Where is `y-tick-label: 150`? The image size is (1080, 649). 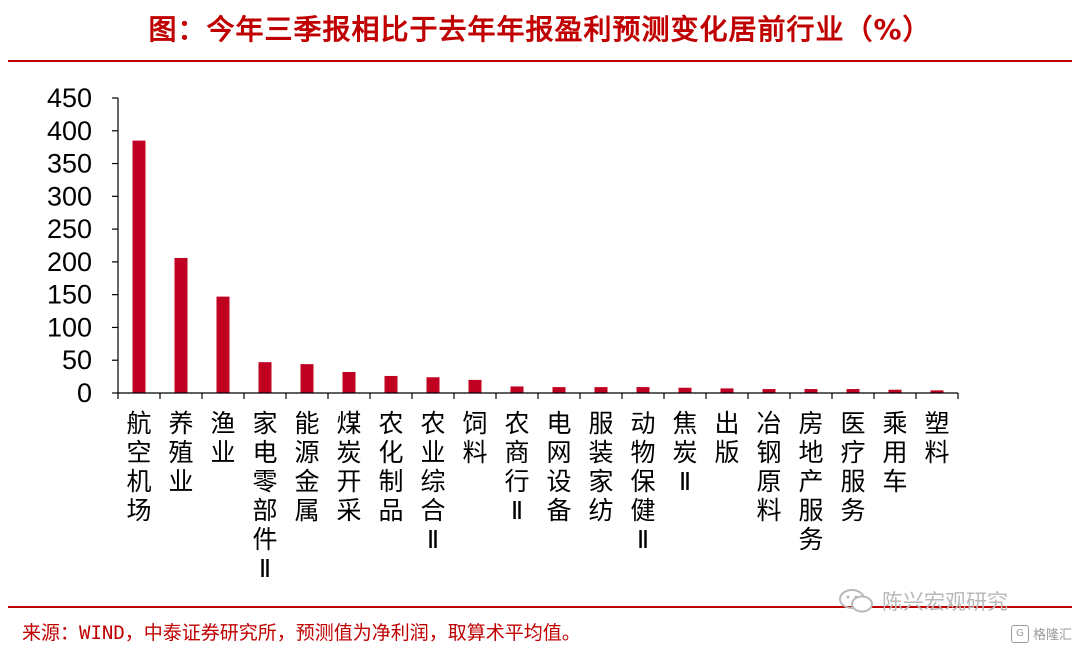 y-tick-label: 150 is located at coordinates (69, 295).